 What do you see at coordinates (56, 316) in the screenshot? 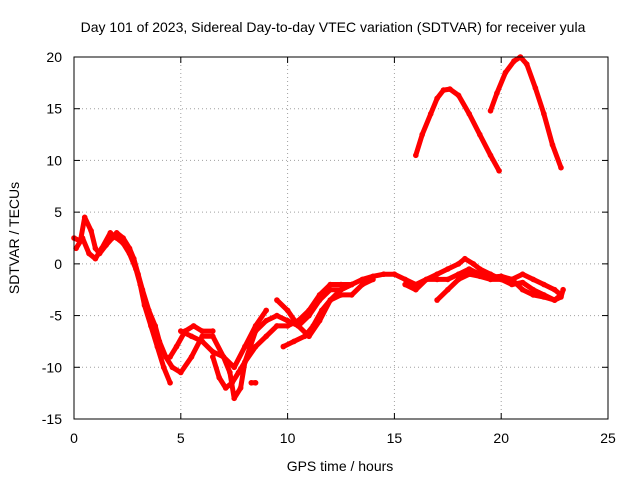
I see `y-tick-label: -5` at bounding box center [56, 316].